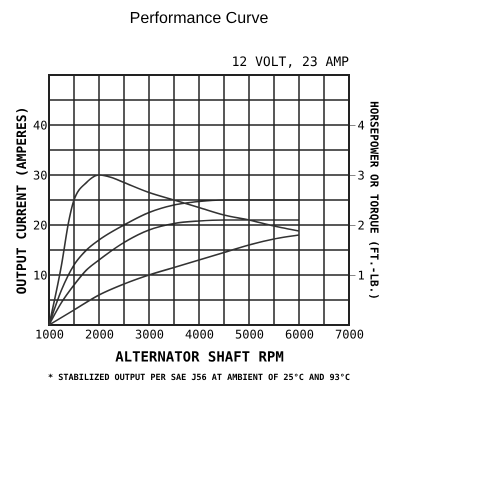  Describe the element at coordinates (149, 335) in the screenshot. I see `x-tick-label: 3000` at that location.